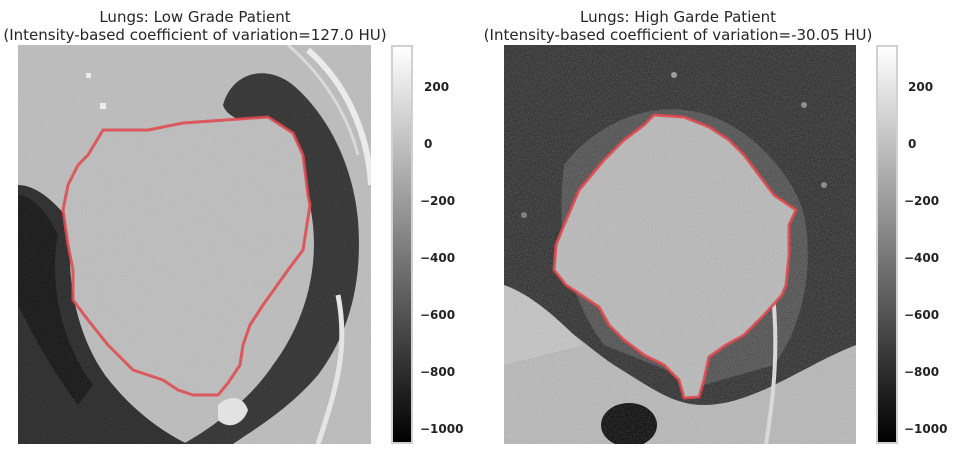 This screenshot has width=956, height=459. What do you see at coordinates (678, 17) in the screenshot?
I see `title-line-1: Lungs: High Garde Patient` at bounding box center [678, 17].